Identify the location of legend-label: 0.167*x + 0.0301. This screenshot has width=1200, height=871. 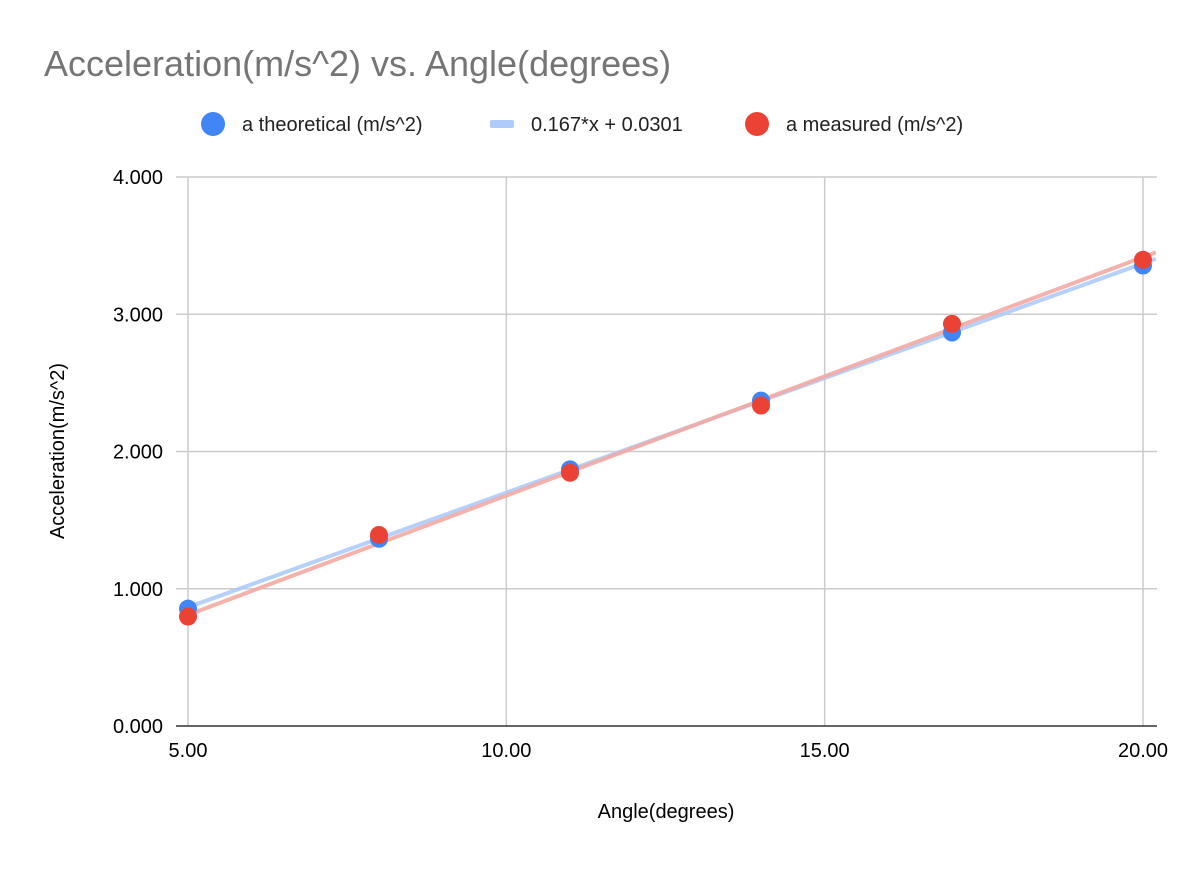
(607, 125).